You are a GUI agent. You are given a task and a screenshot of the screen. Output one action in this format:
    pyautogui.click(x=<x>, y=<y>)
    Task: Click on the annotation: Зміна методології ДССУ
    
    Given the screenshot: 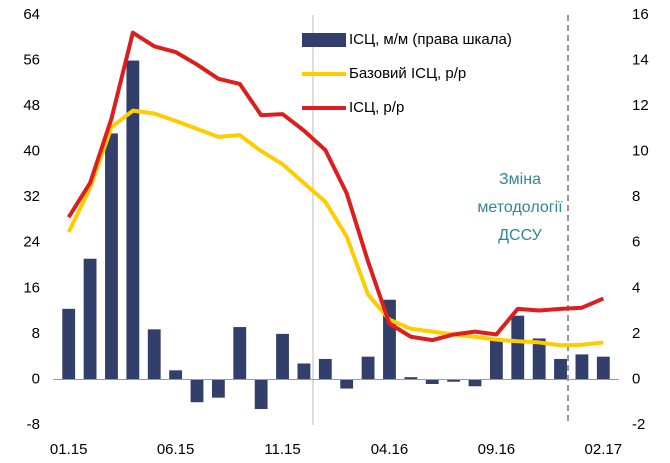 What is the action you would take?
    pyautogui.click(x=520, y=207)
    